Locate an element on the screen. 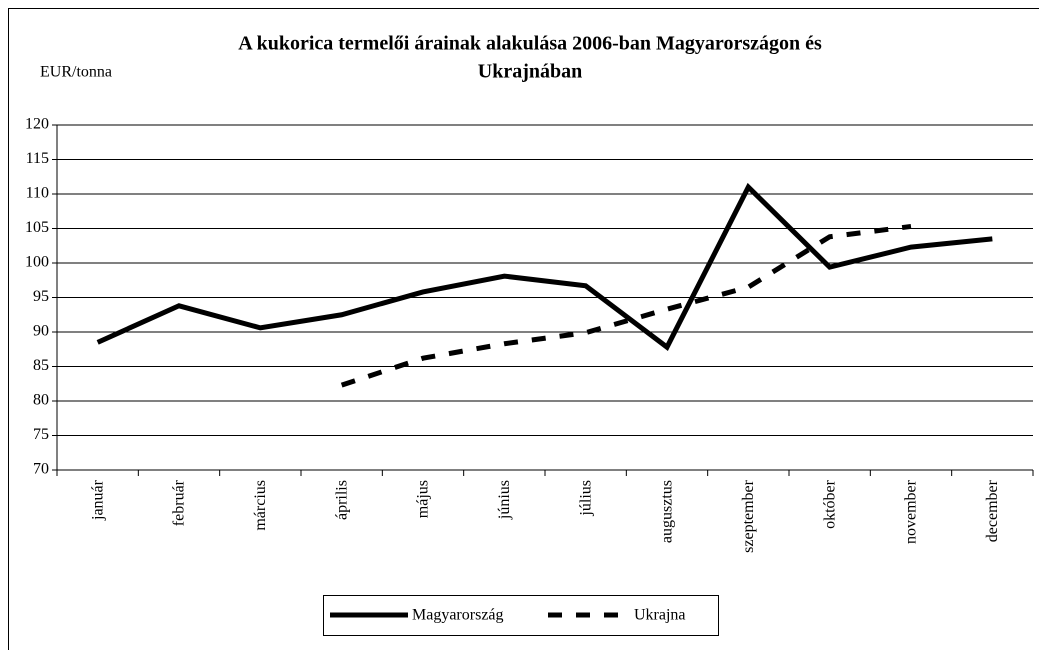 This screenshot has width=1039, height=650. x-tick-label: március is located at coordinates (260, 505).